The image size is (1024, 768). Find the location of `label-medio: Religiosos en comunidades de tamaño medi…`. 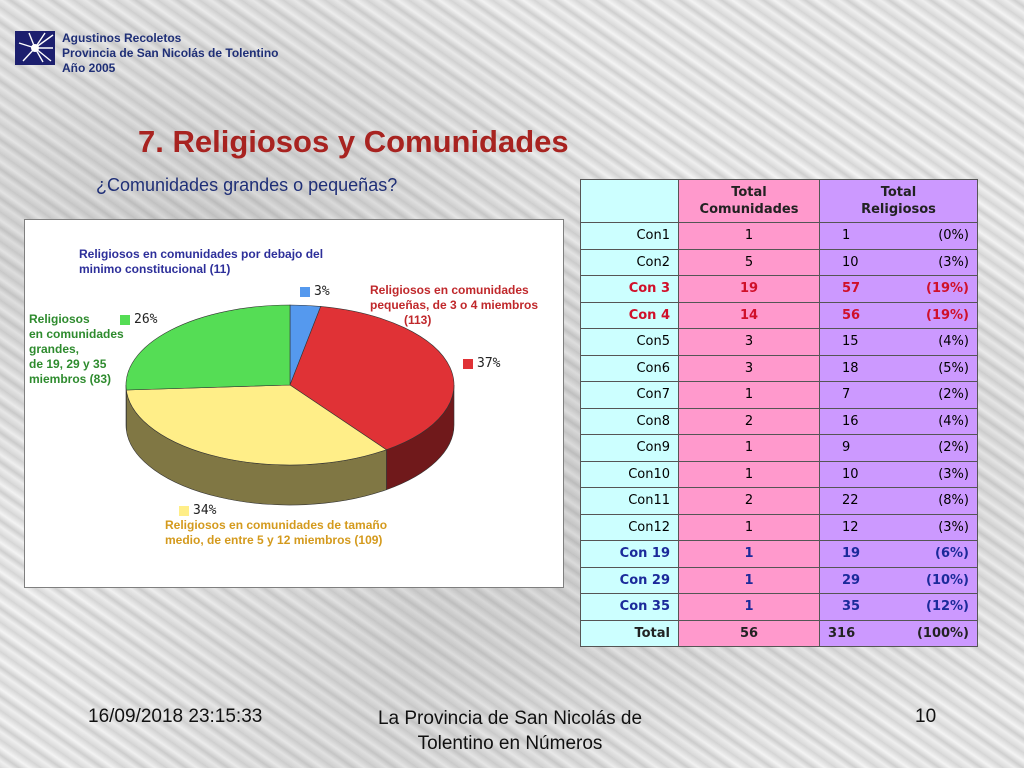

label-medio: Religiosos en comunidades de tamaño medi… is located at coordinates (276, 533).